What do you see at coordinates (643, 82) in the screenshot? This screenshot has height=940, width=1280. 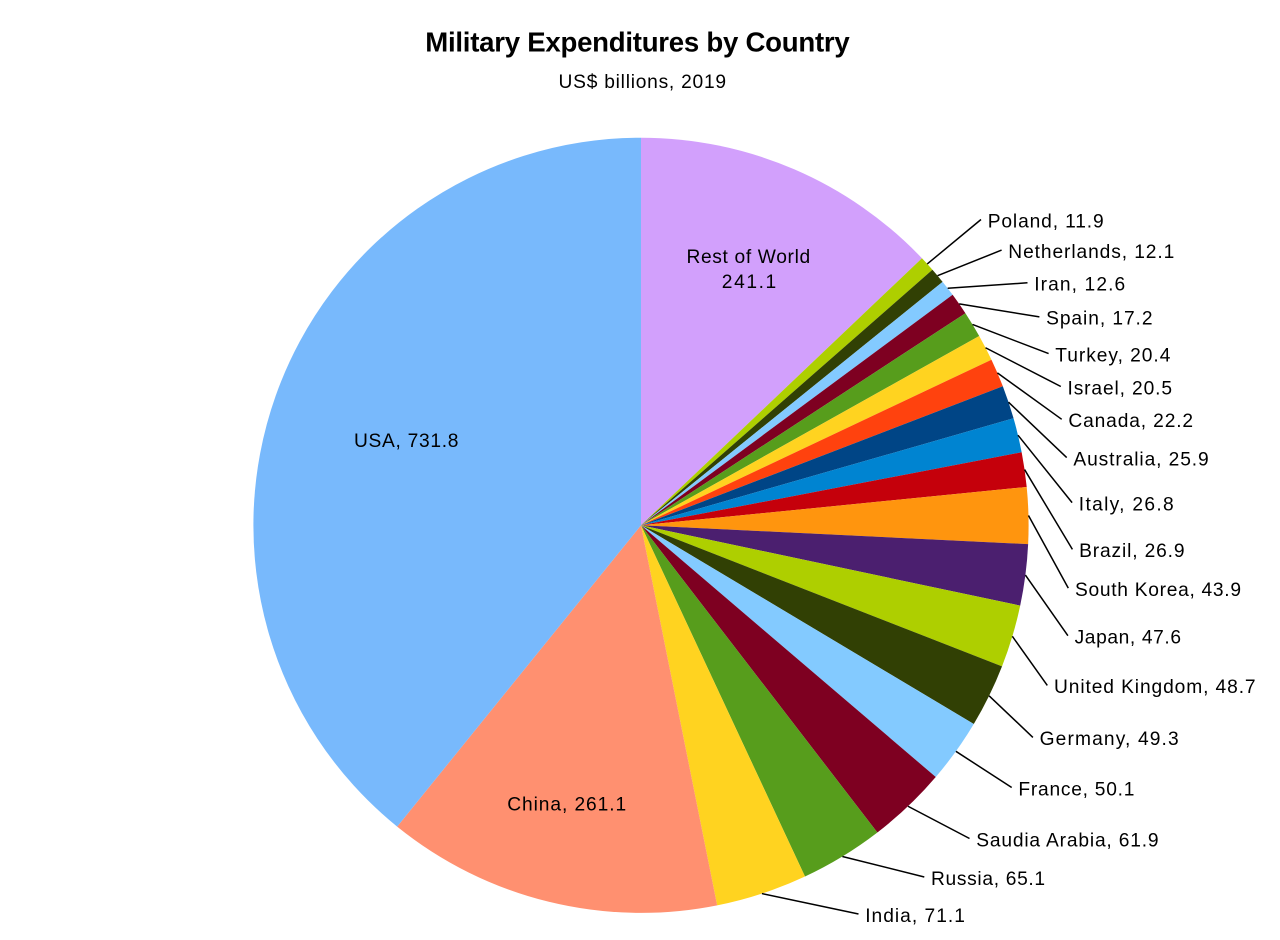 I see `svg-text: US$ billions, 2019` at bounding box center [643, 82].